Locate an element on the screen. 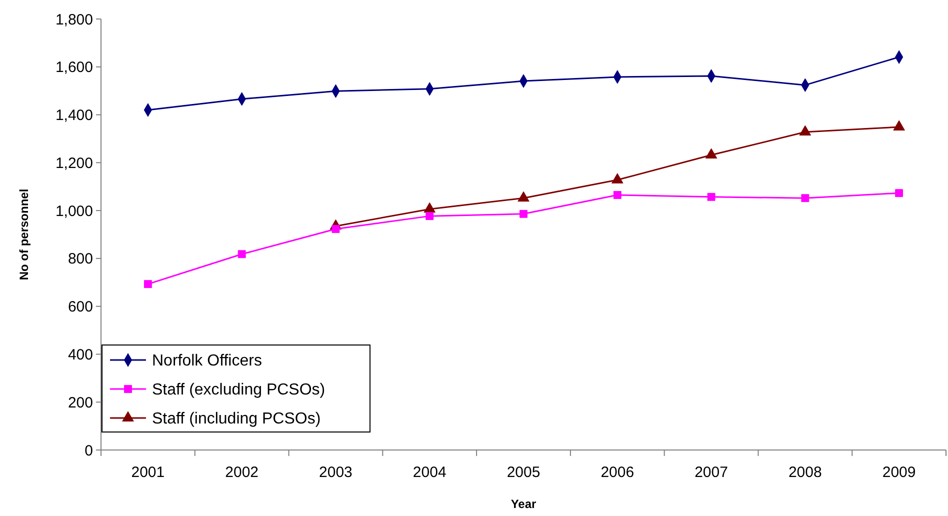 The height and width of the screenshot is (516, 948). x-axis-title: Year is located at coordinates (523, 504).